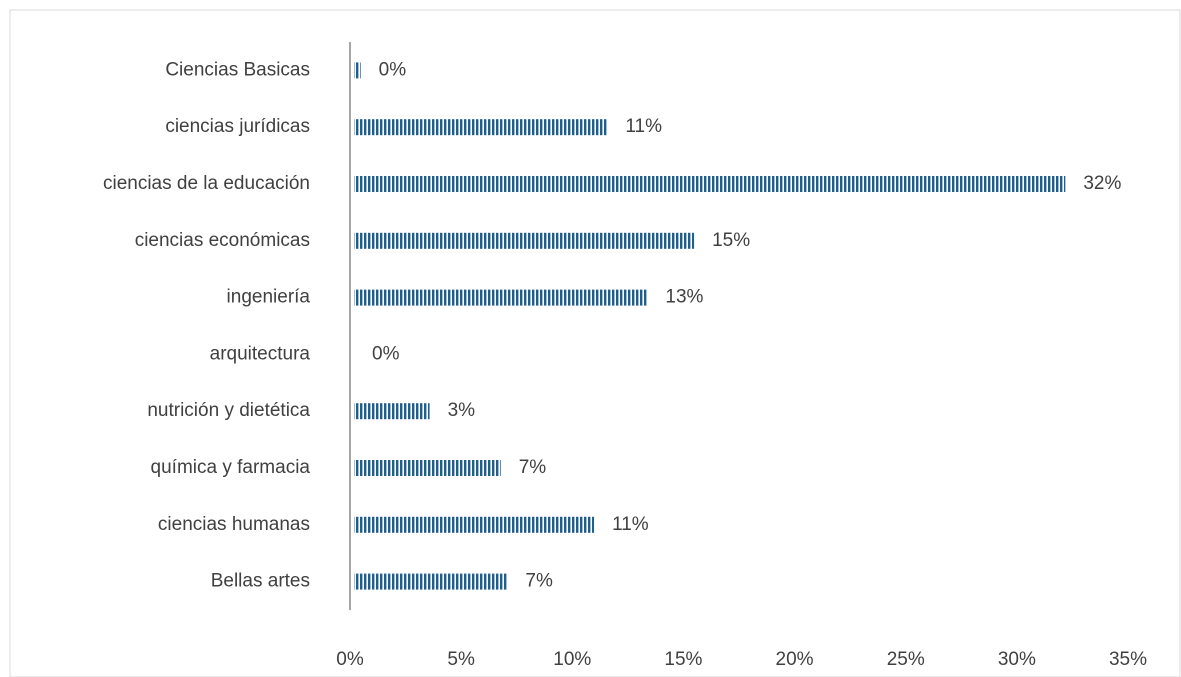  What do you see at coordinates (260, 353) in the screenshot?
I see `y-tick-label: arquitectura` at bounding box center [260, 353].